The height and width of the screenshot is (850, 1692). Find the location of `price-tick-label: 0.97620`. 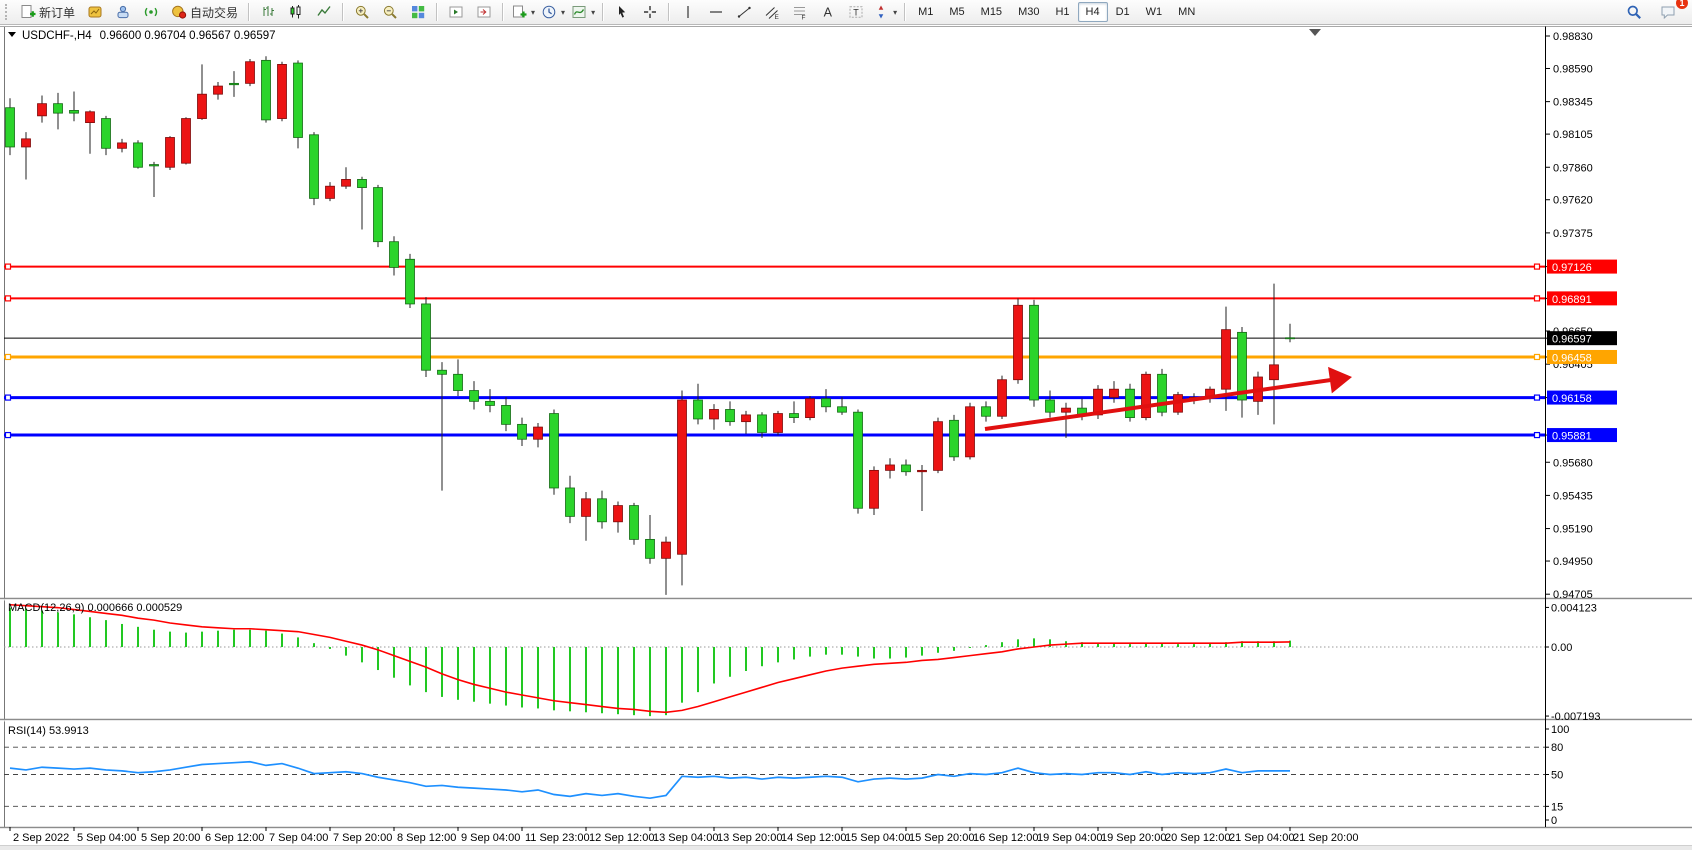

price-tick-label: 0.97620 is located at coordinates (1573, 201).